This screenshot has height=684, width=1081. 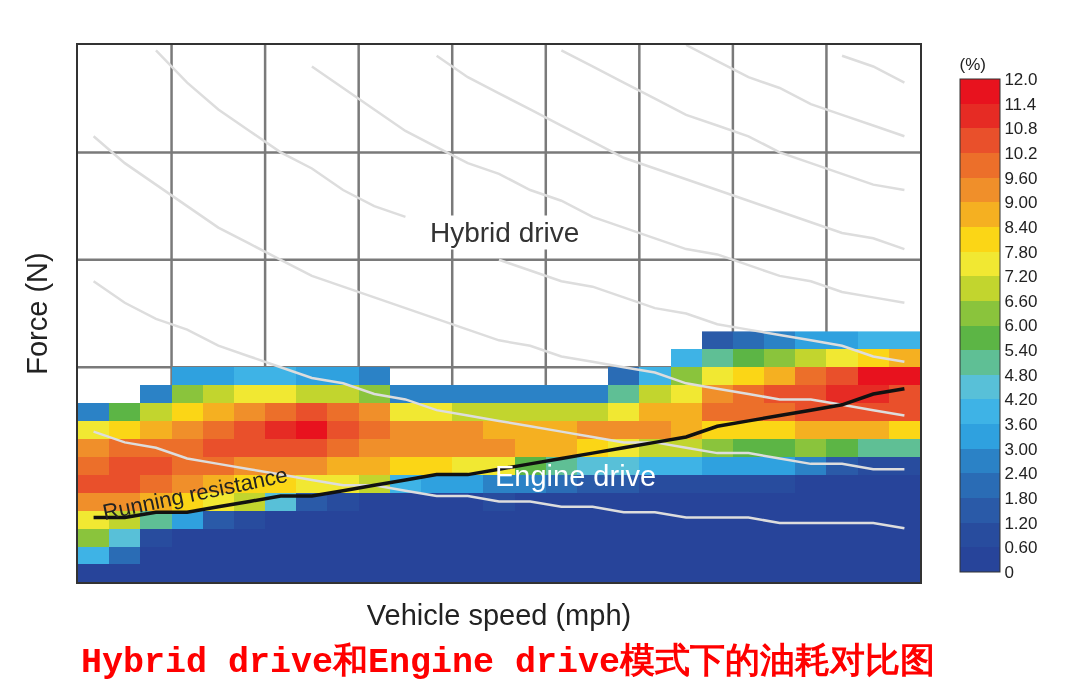 What do you see at coordinates (1021, 178) in the screenshot?
I see `color-bar-label: 9.60` at bounding box center [1021, 178].